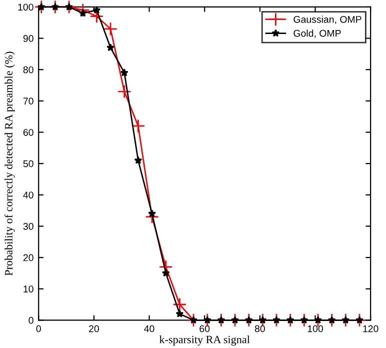  What do you see at coordinates (328, 20) in the screenshot?
I see `legend-label: Gaussian, OMP` at bounding box center [328, 20].